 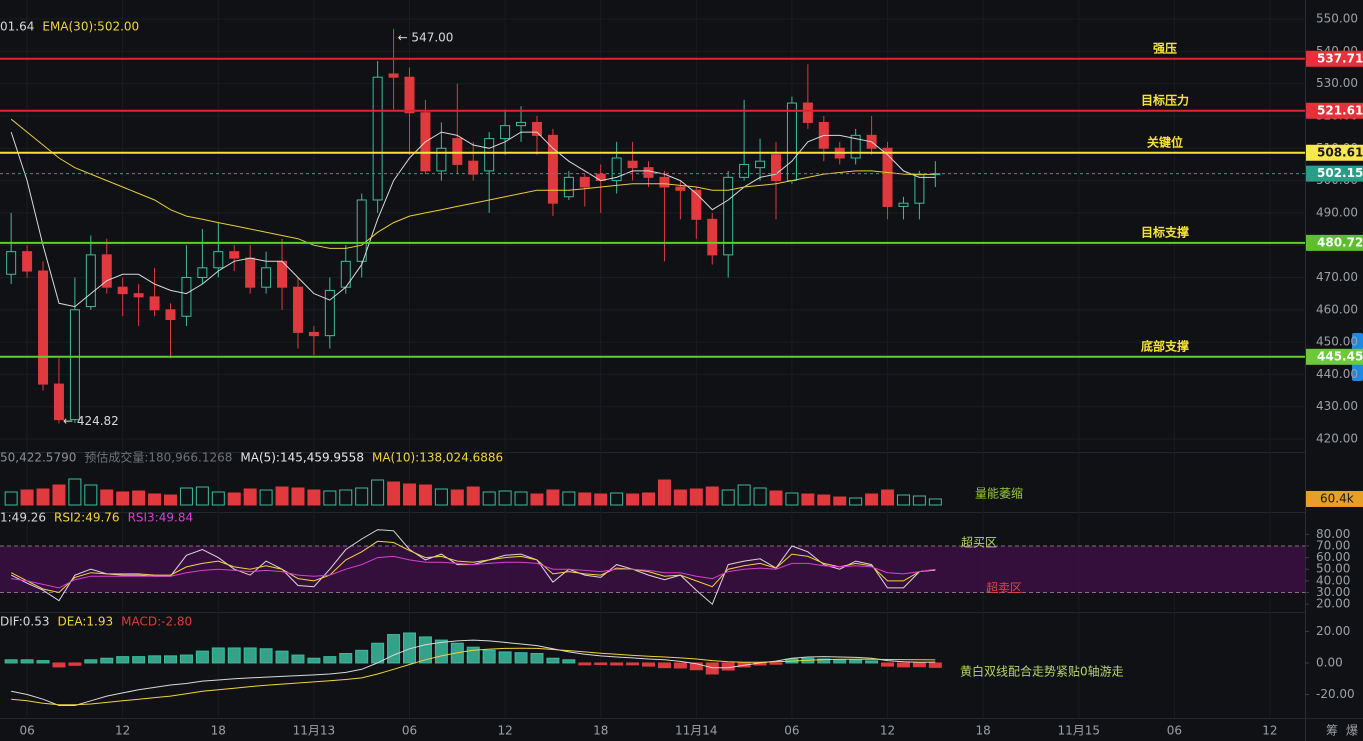 What do you see at coordinates (1334, 498) in the screenshot?
I see `volume-tag` at bounding box center [1334, 498].